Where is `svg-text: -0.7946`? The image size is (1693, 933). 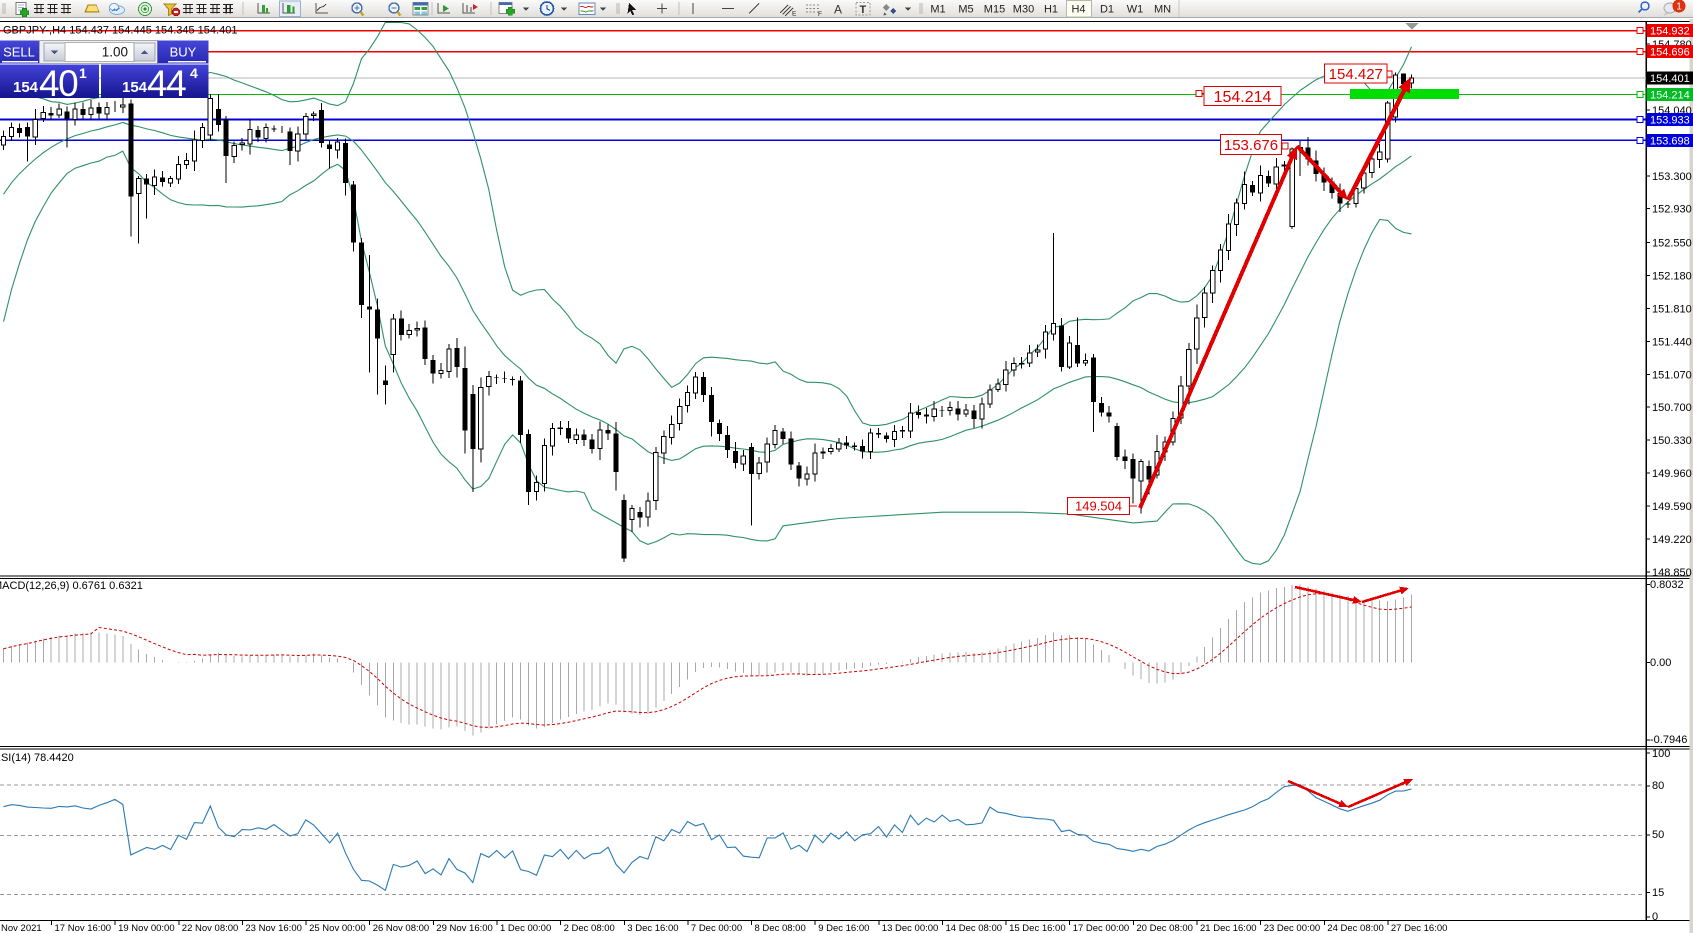 svg-text: -0.7946 is located at coordinates (1668, 740).